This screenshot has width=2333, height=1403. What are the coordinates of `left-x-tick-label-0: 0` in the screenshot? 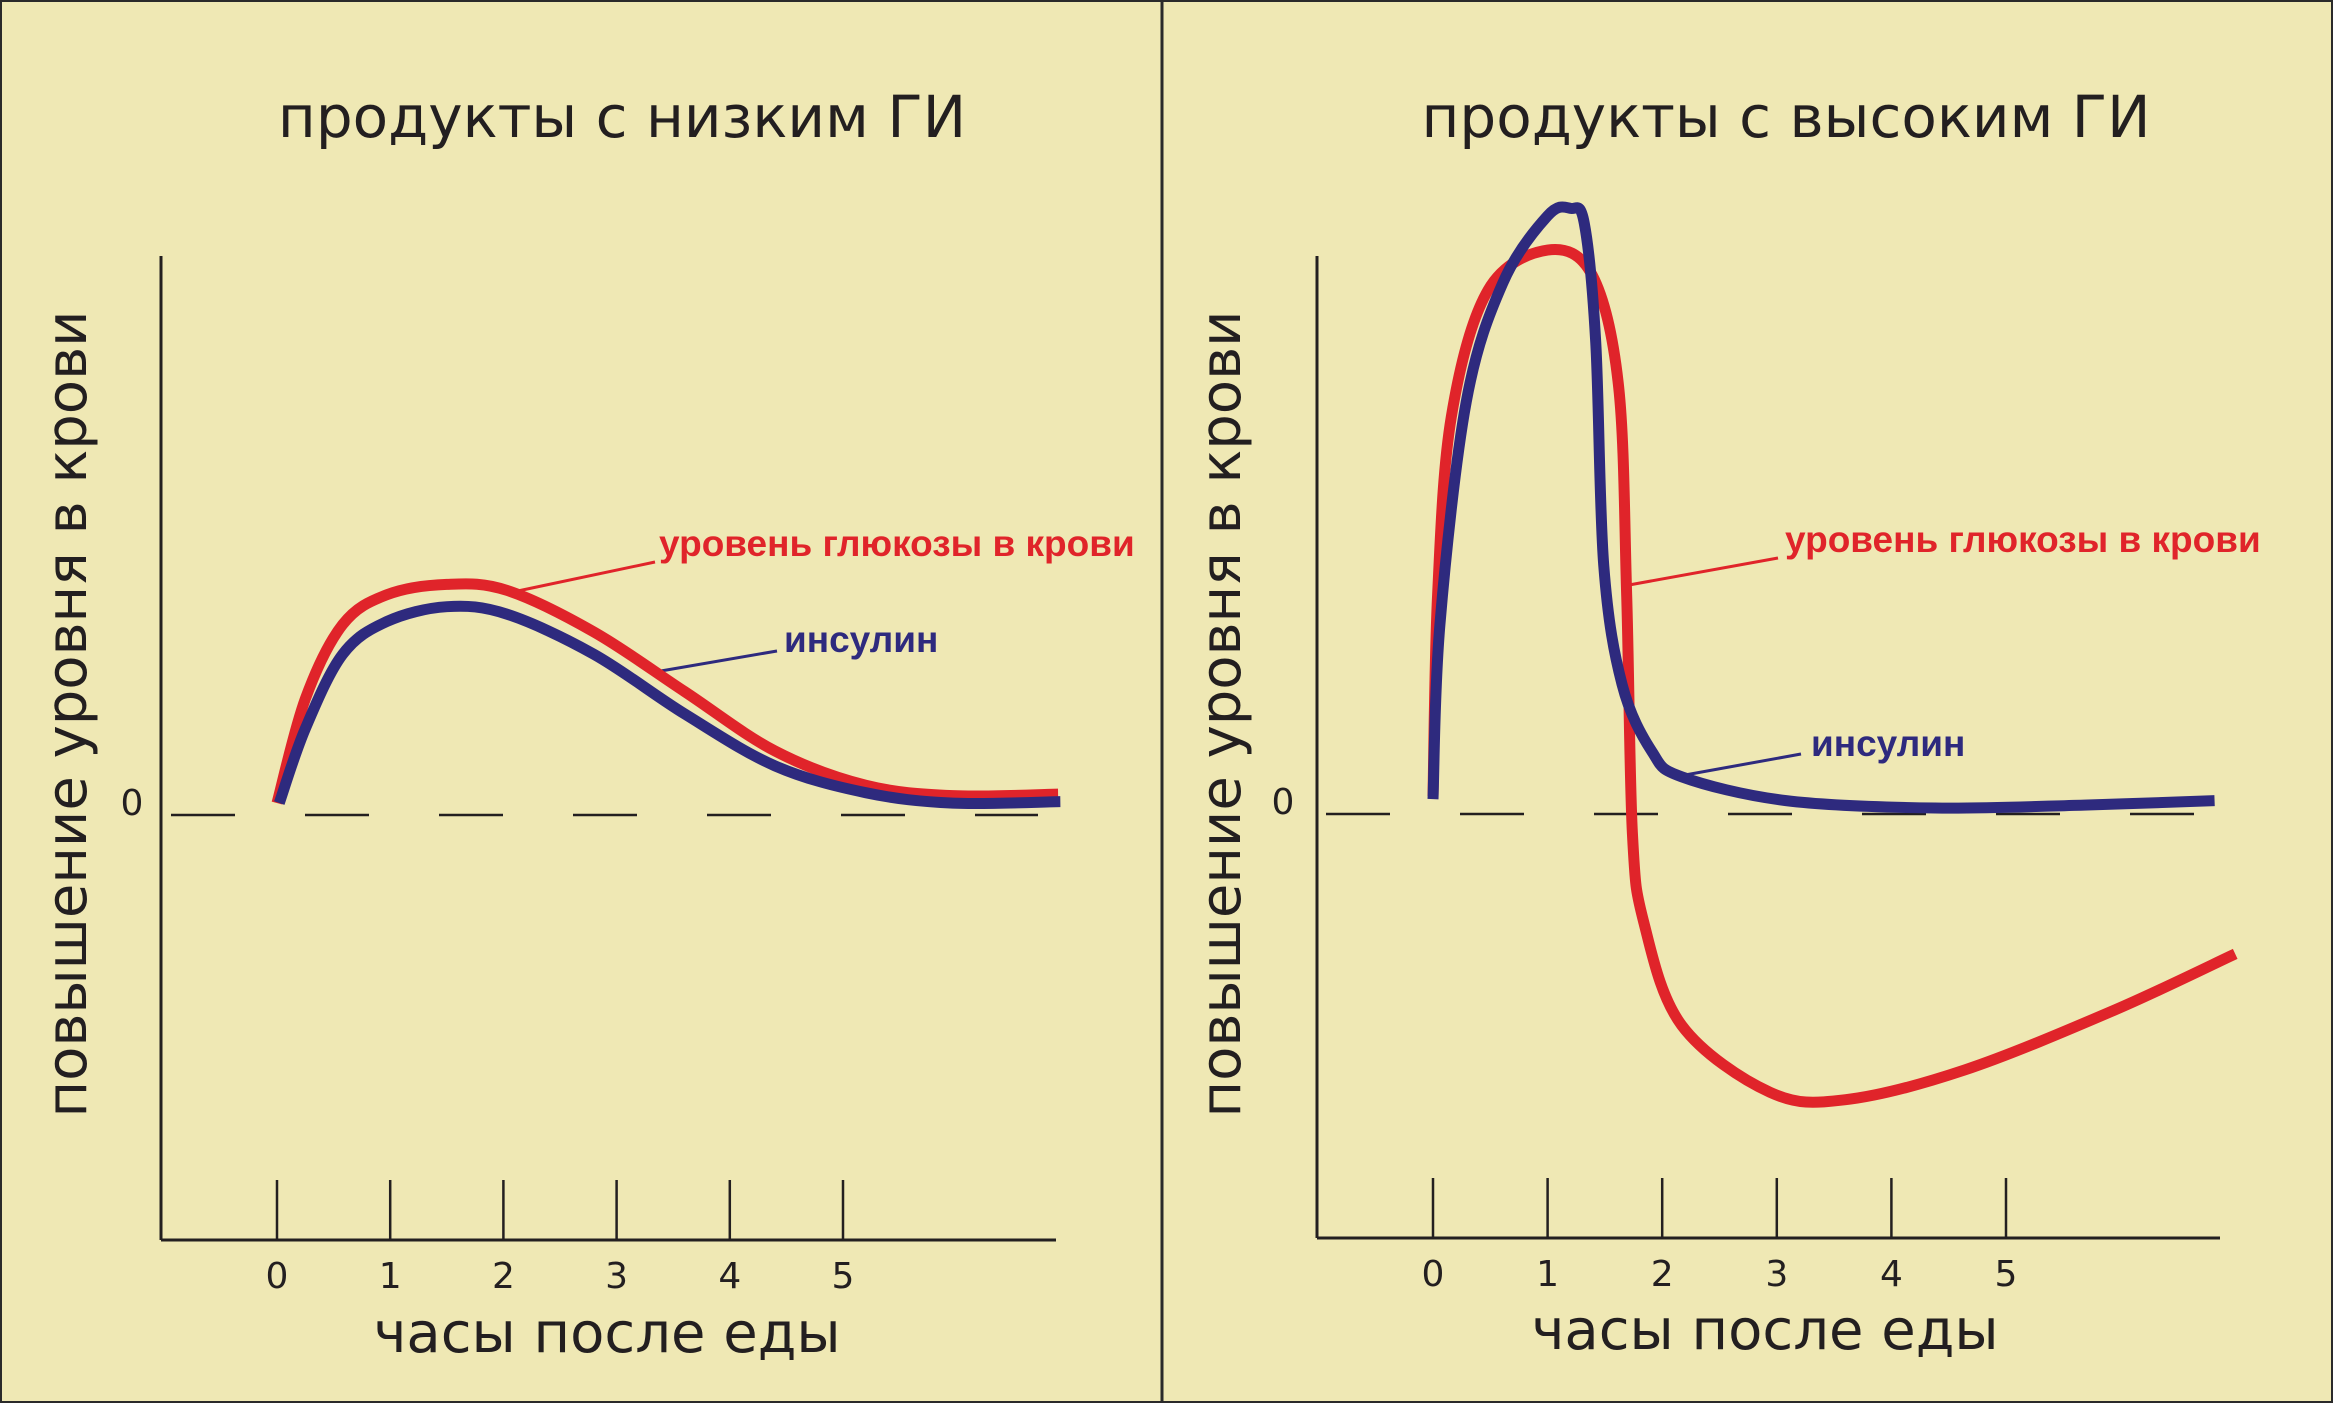 It's located at (277, 1276).